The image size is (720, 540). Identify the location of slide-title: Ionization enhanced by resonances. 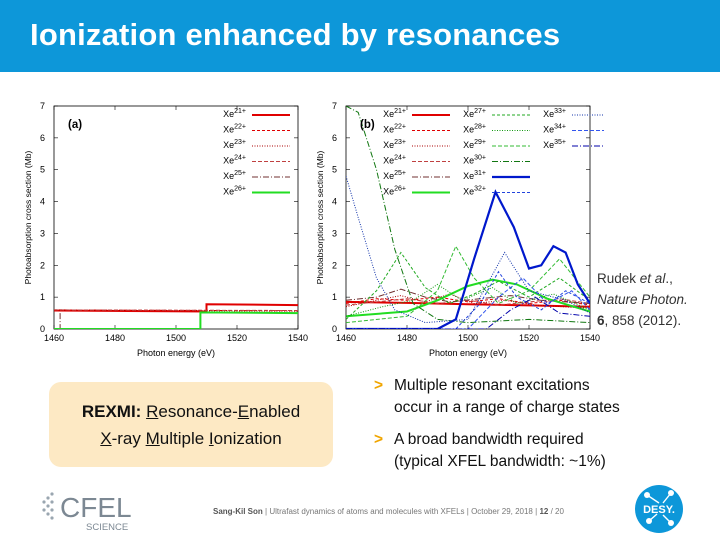
(295, 34).